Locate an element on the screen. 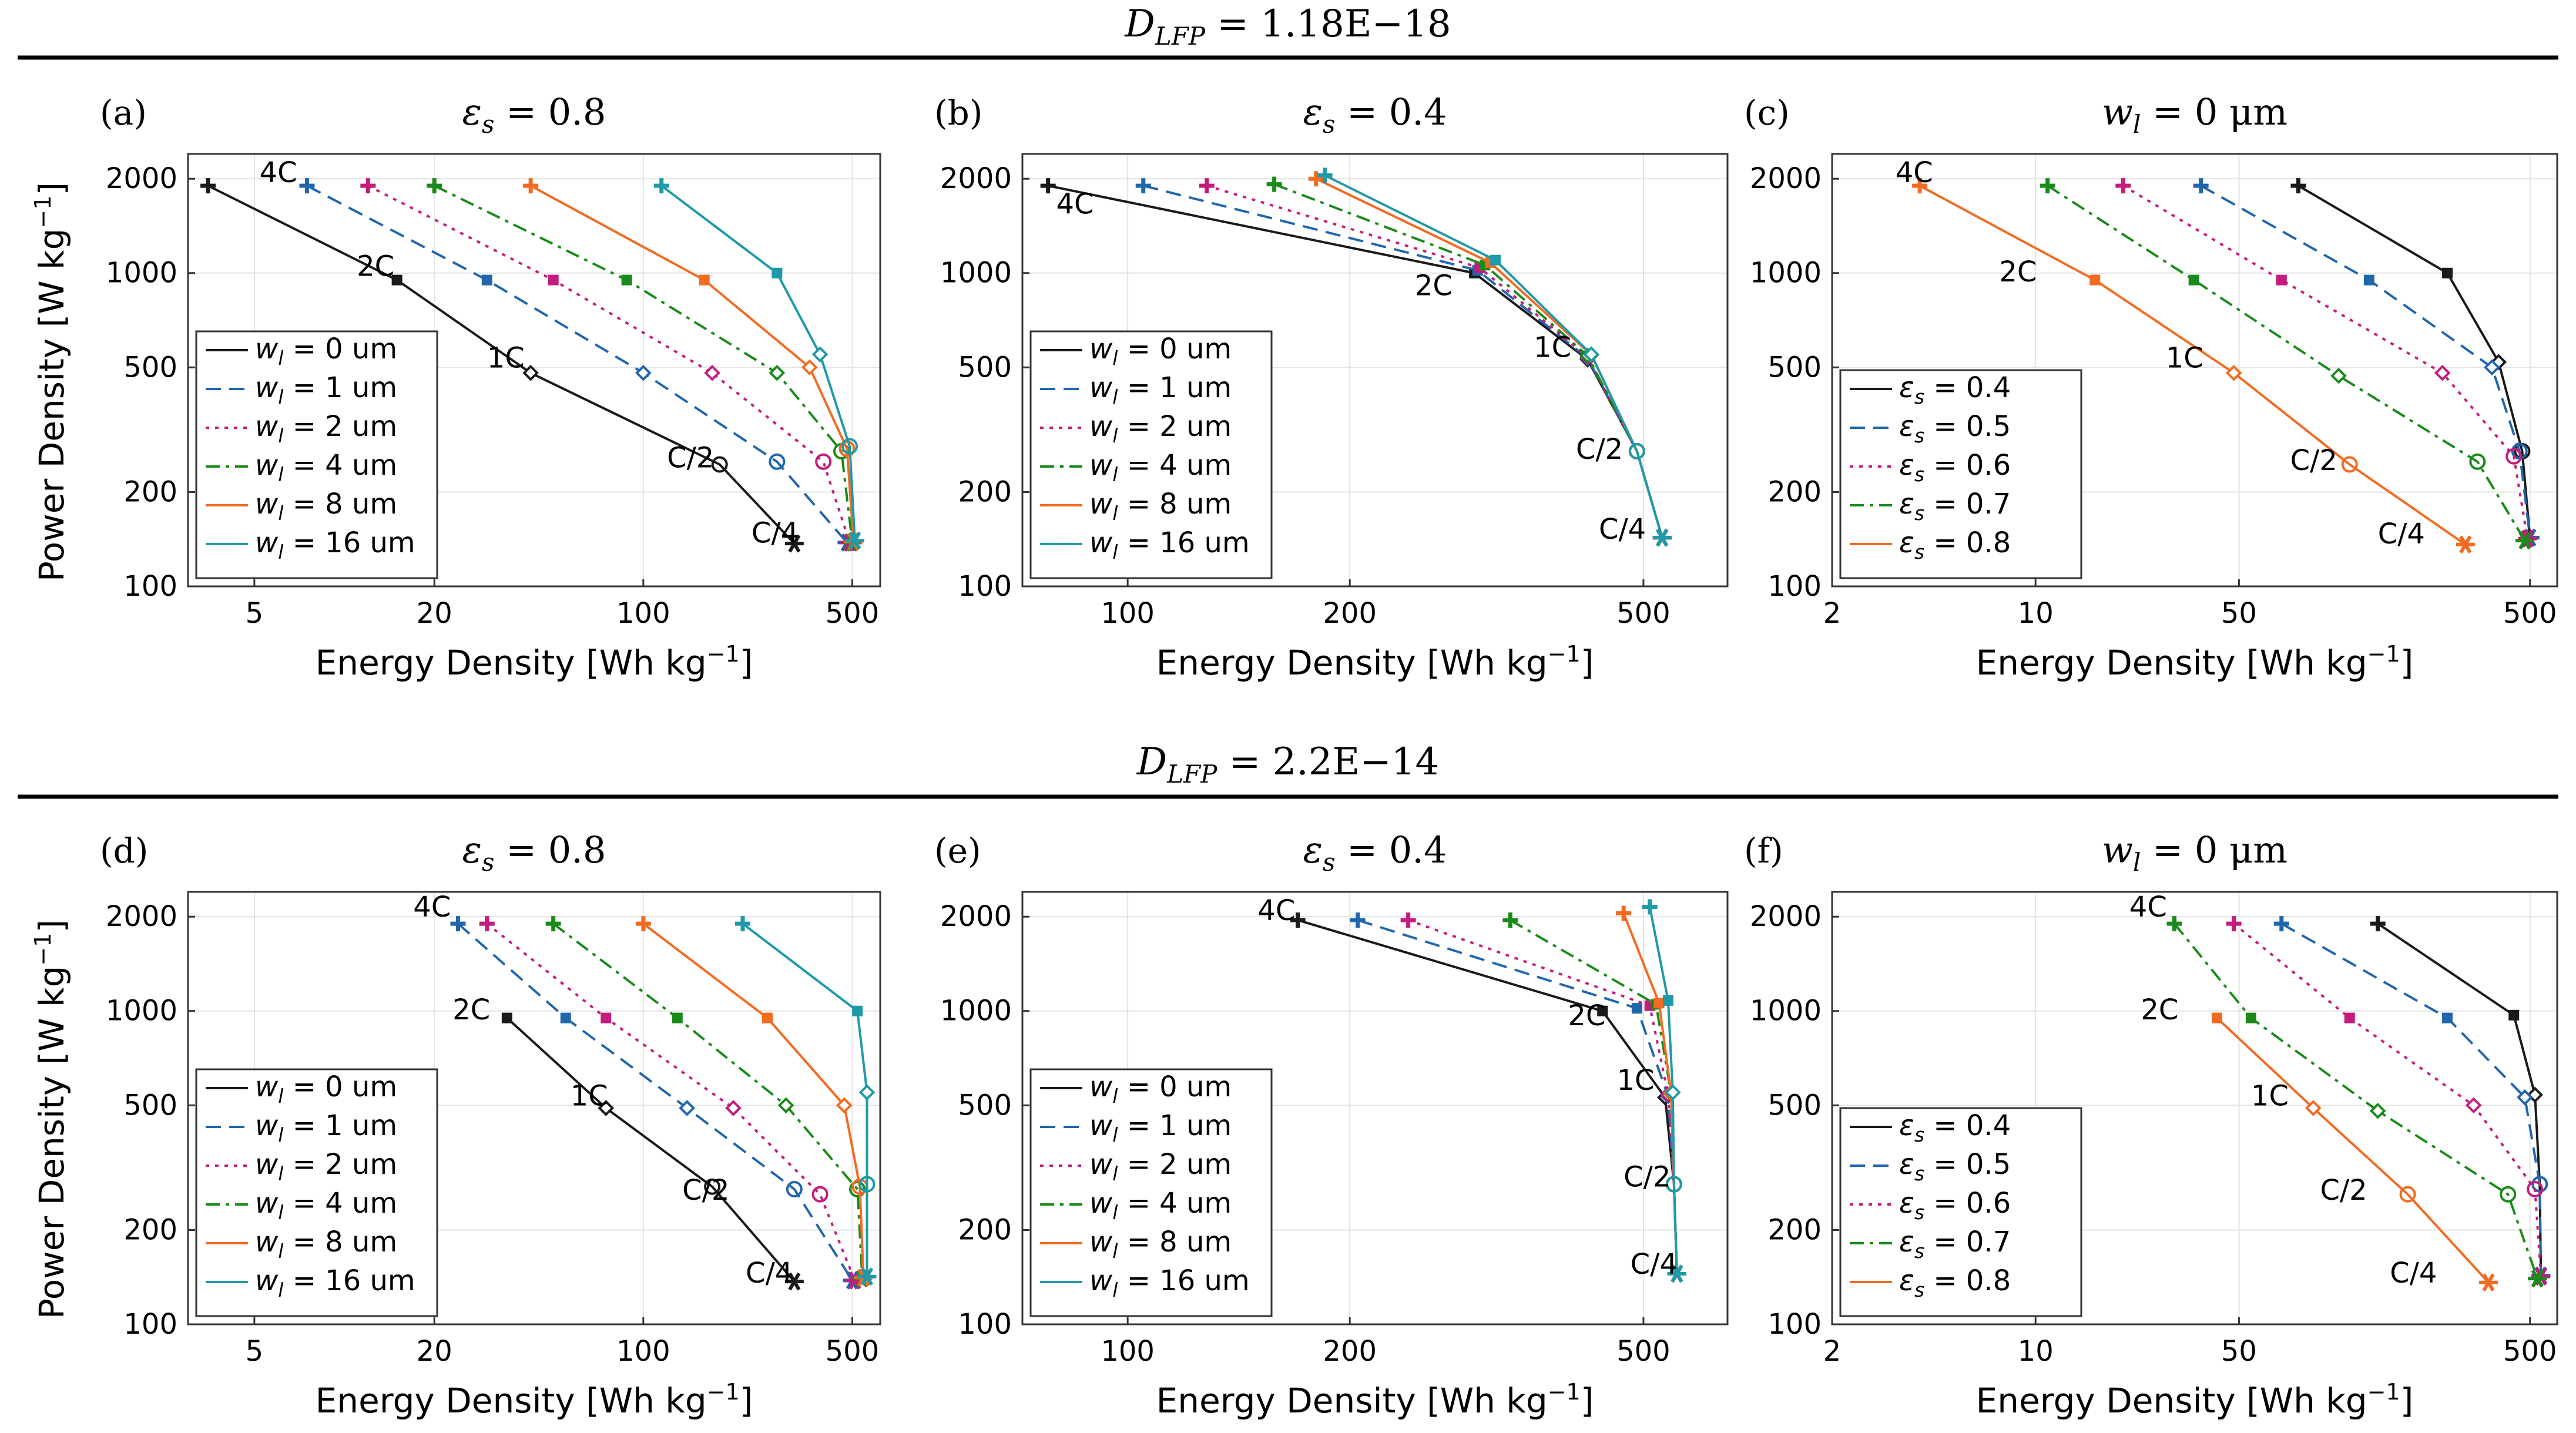 The width and height of the screenshot is (2576, 1433). x-tick-label: 2 is located at coordinates (1833, 1351).